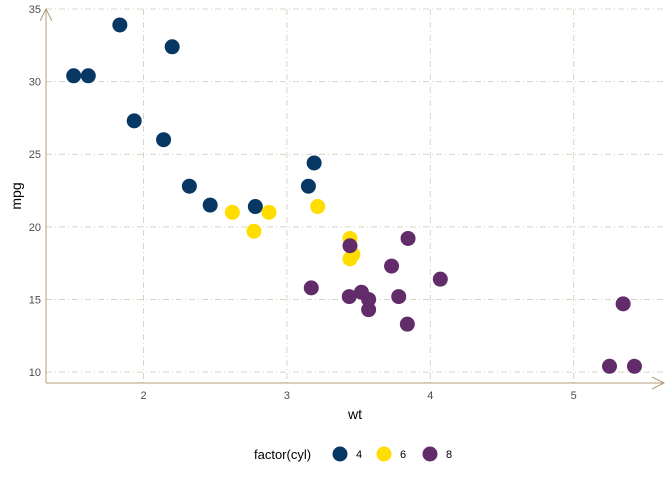 The width and height of the screenshot is (672, 480). Describe the element at coordinates (353, 454) in the screenshot. I see `legend: factor(cyl) 4 6 8` at that location.